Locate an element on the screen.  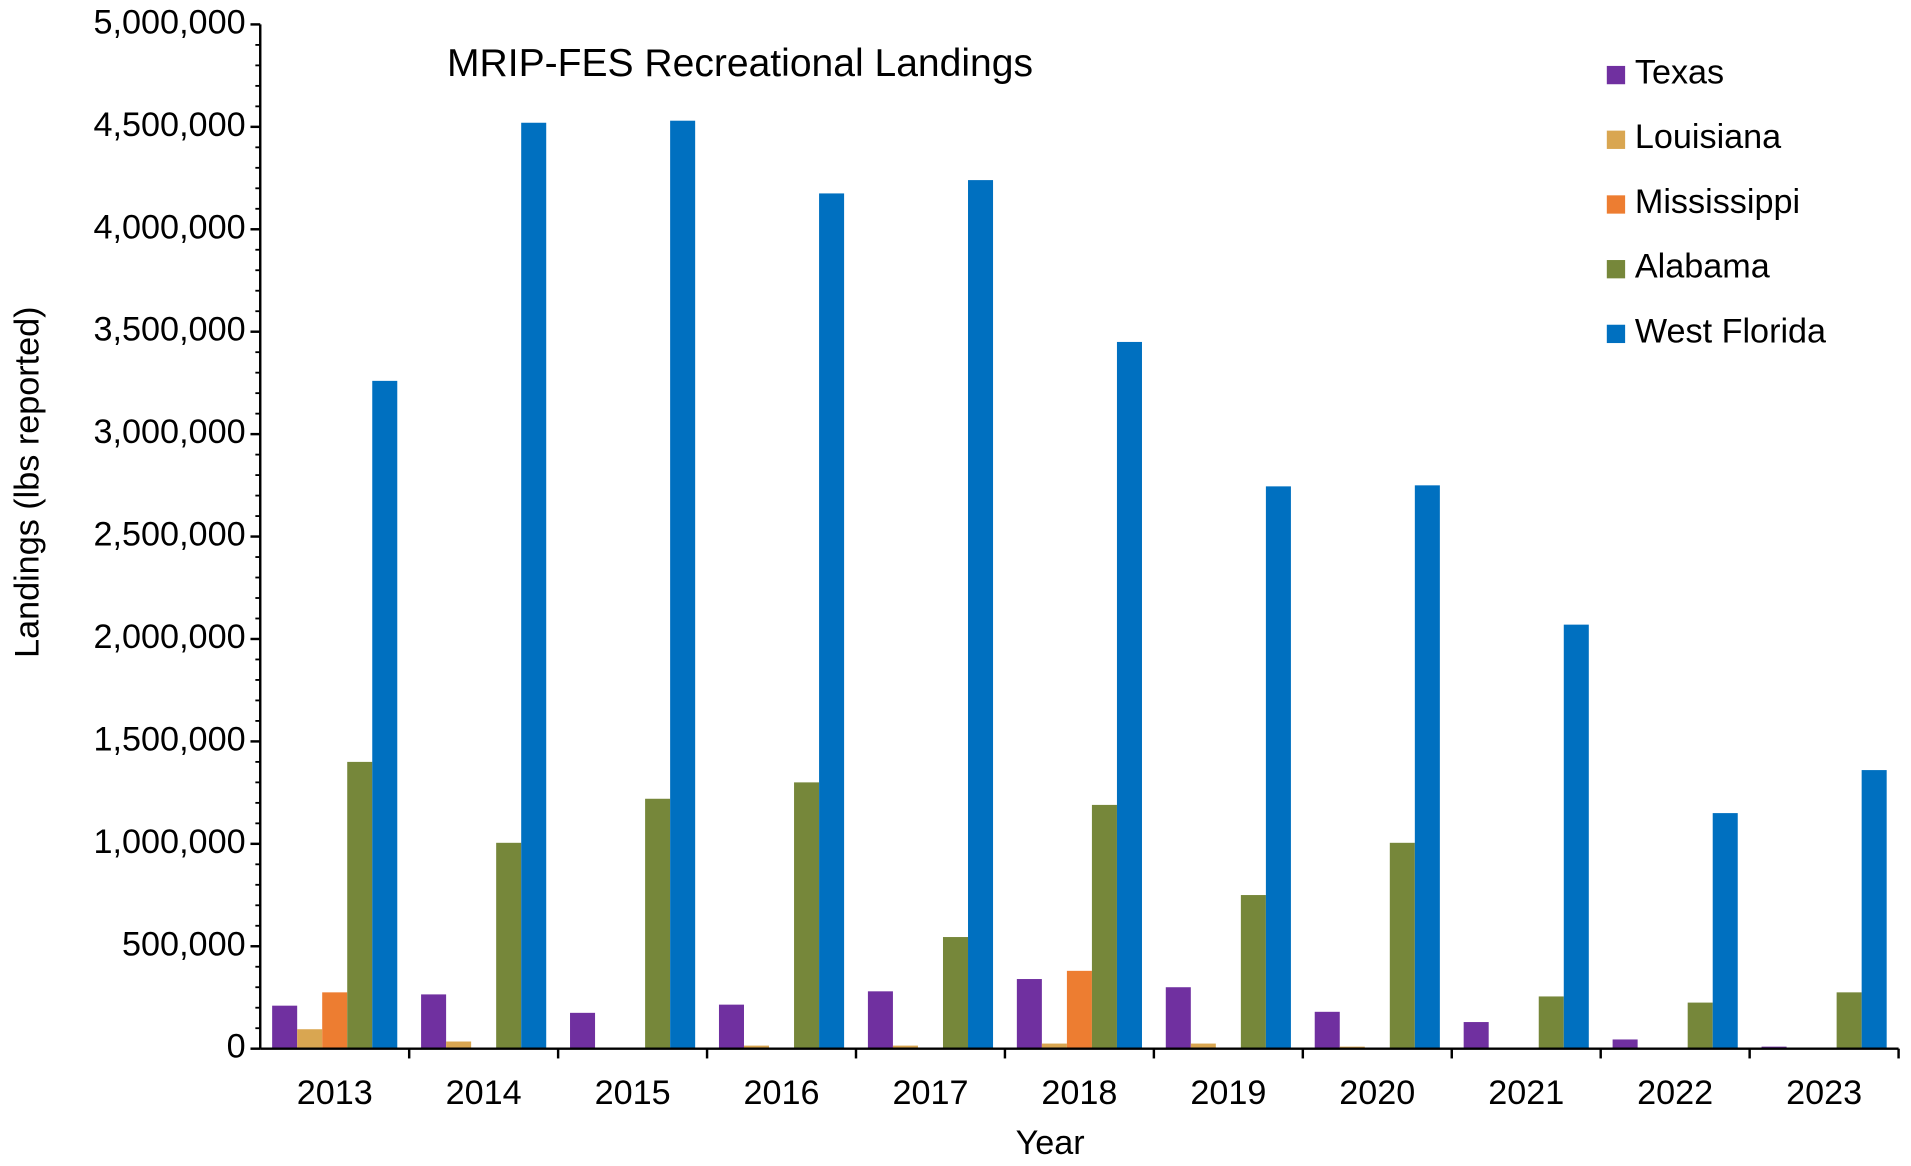
y-tick-label: 500,000 is located at coordinates (184, 944).